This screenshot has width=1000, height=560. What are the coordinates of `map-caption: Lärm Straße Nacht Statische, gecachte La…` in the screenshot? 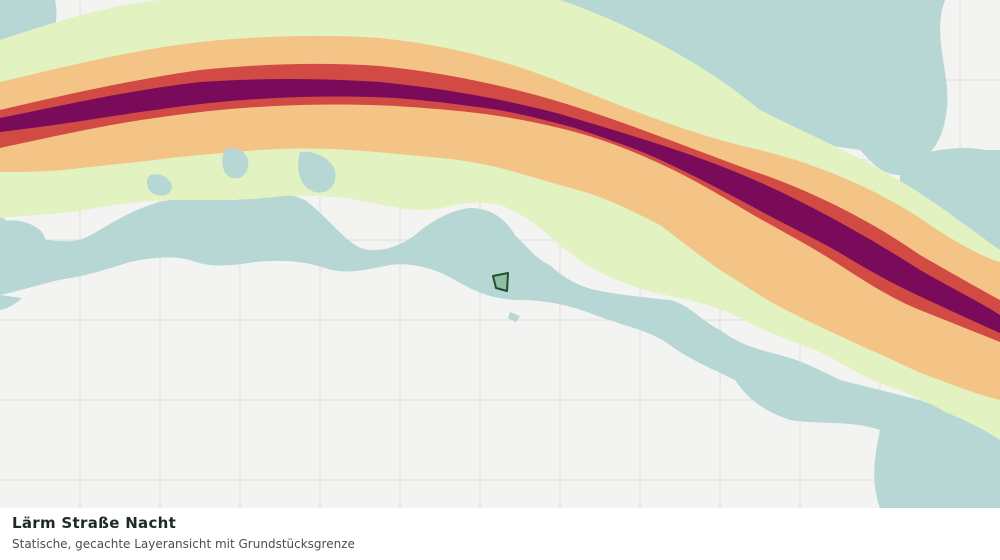 It's located at (500, 534).